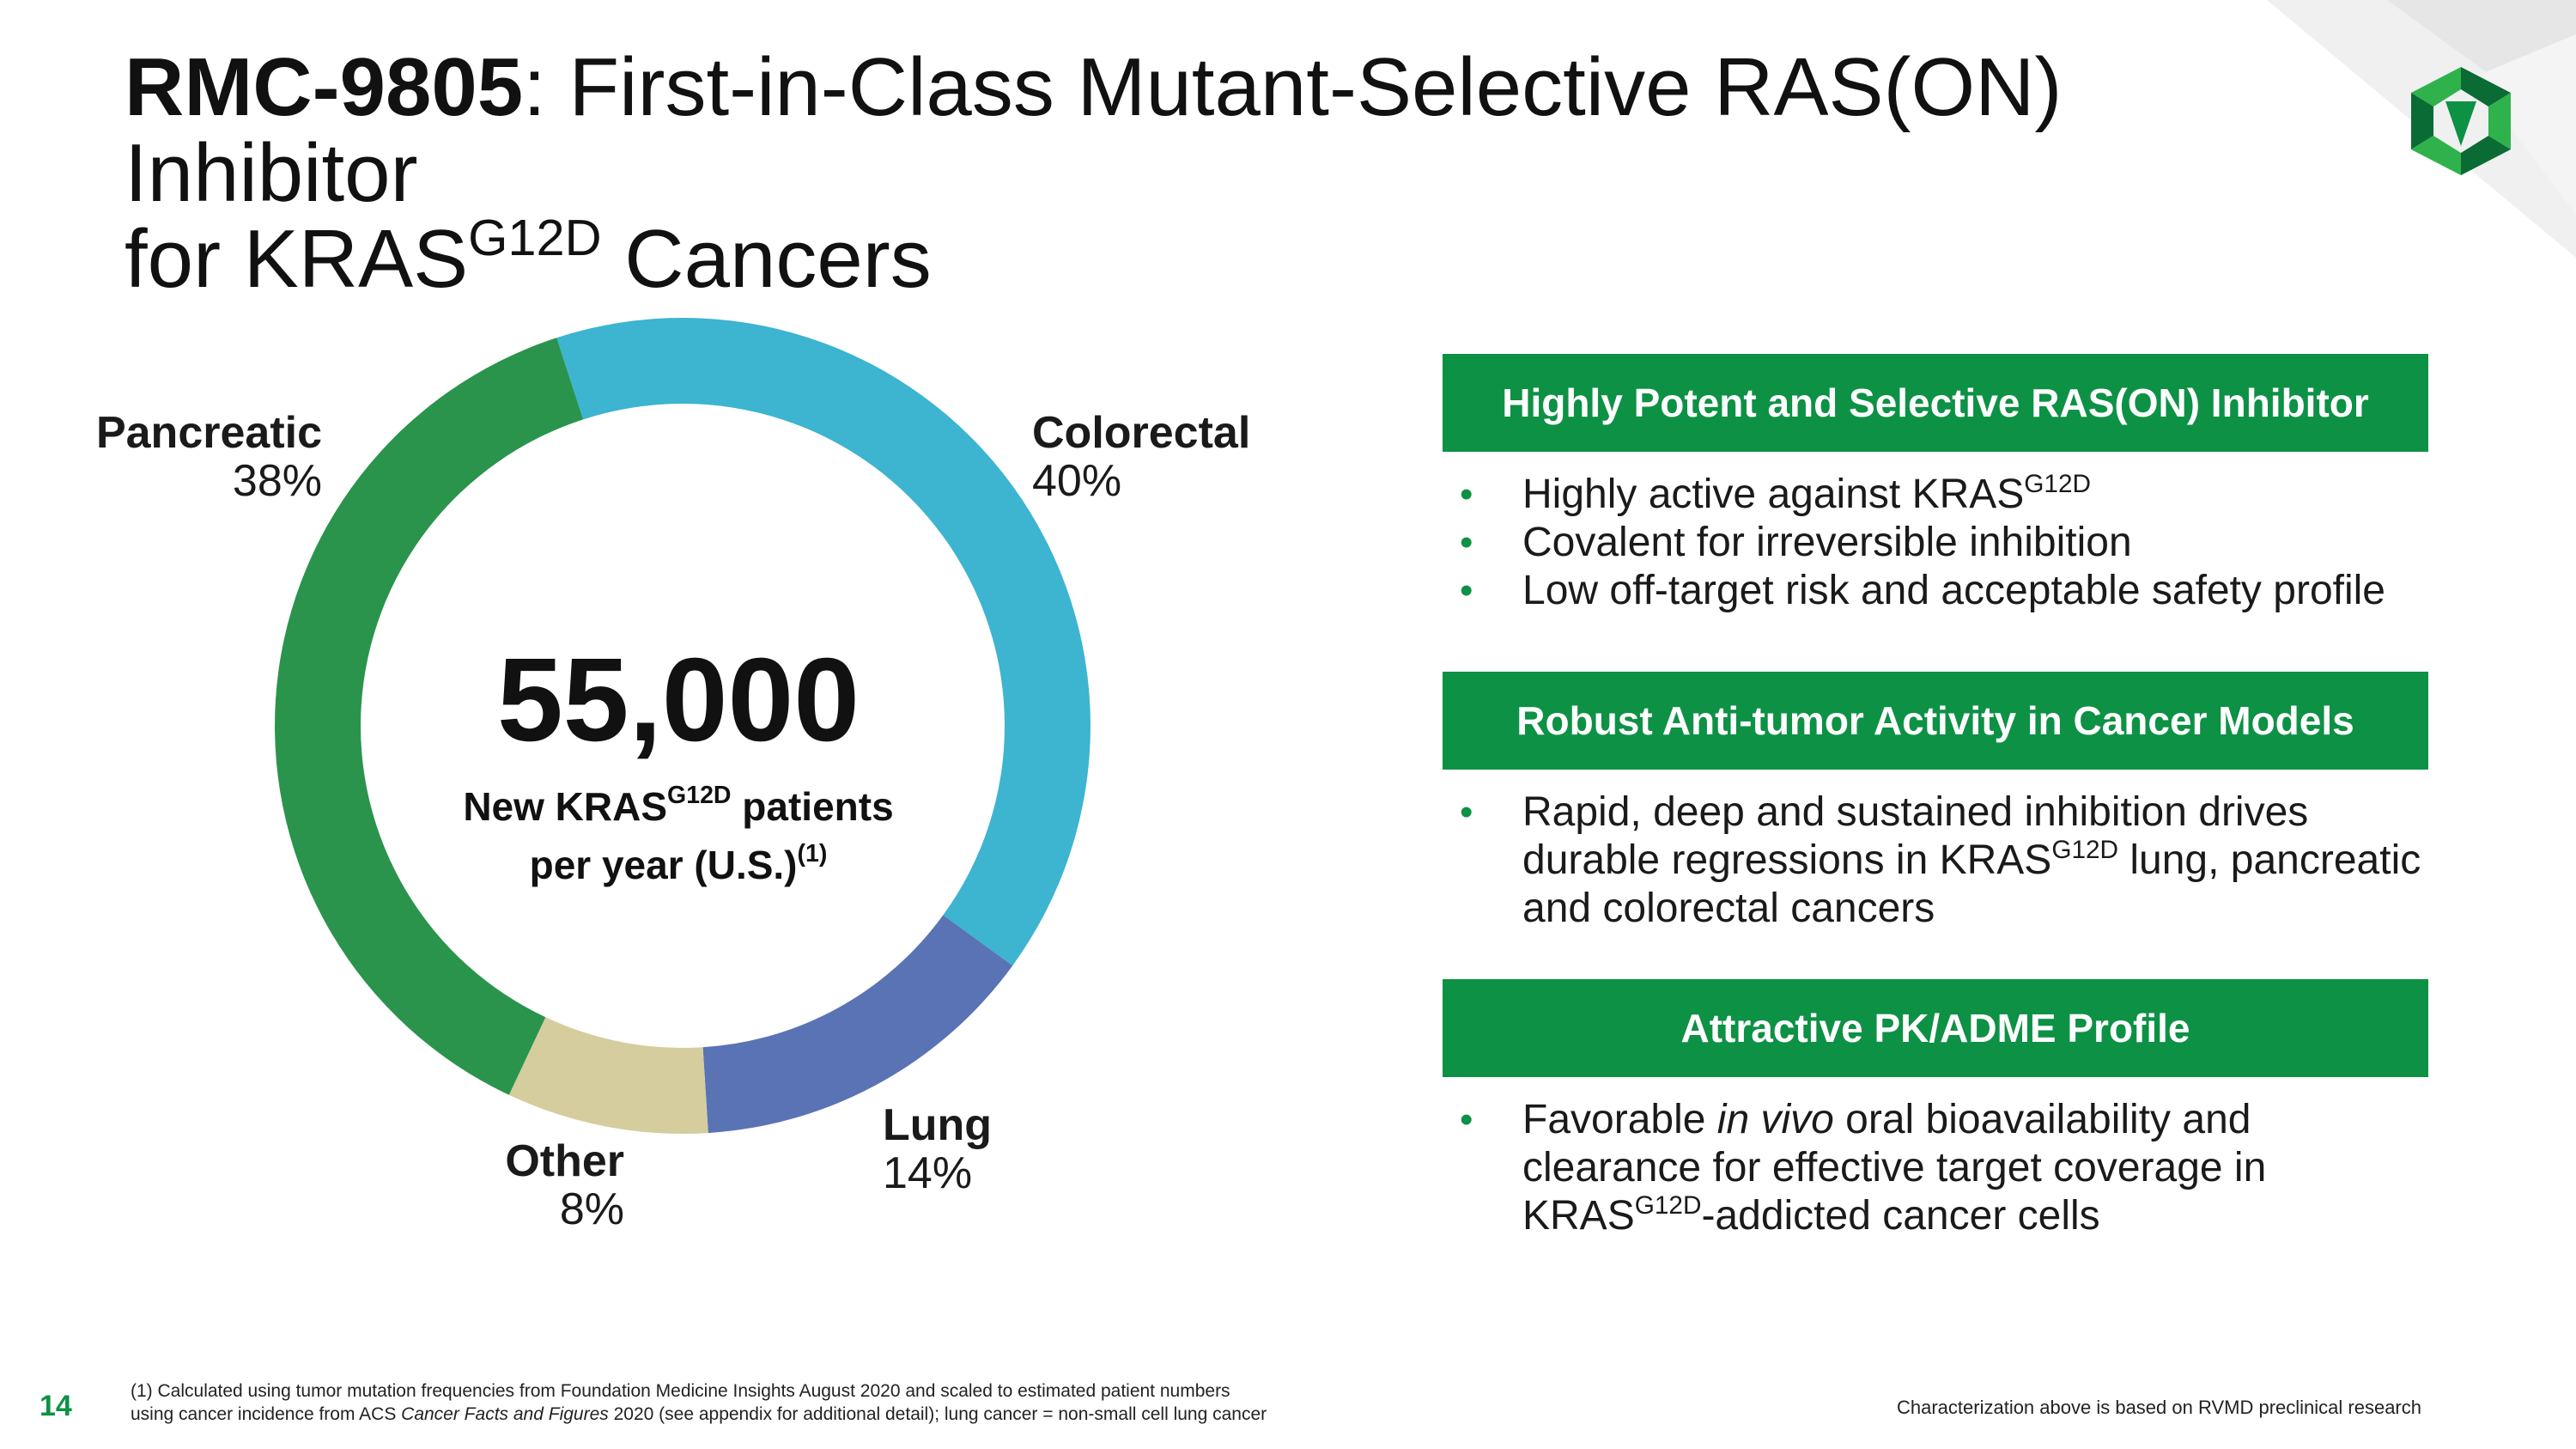 The image size is (2576, 1449). Describe the element at coordinates (608, 1075) in the screenshot. I see `donut-slice-other` at that location.